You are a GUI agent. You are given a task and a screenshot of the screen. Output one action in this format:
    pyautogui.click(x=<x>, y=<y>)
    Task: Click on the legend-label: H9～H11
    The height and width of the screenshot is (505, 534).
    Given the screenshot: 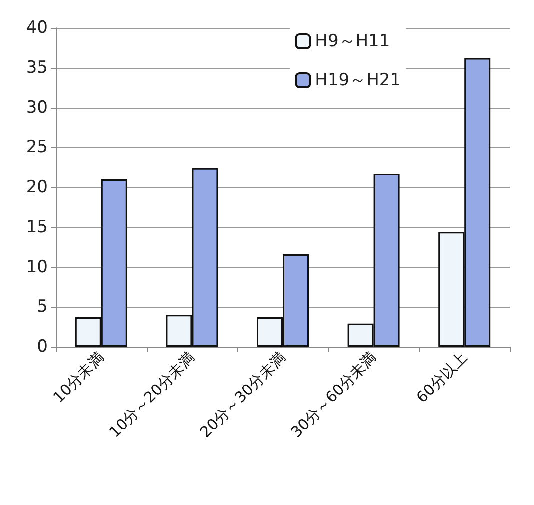 What is the action you would take?
    pyautogui.click(x=352, y=42)
    